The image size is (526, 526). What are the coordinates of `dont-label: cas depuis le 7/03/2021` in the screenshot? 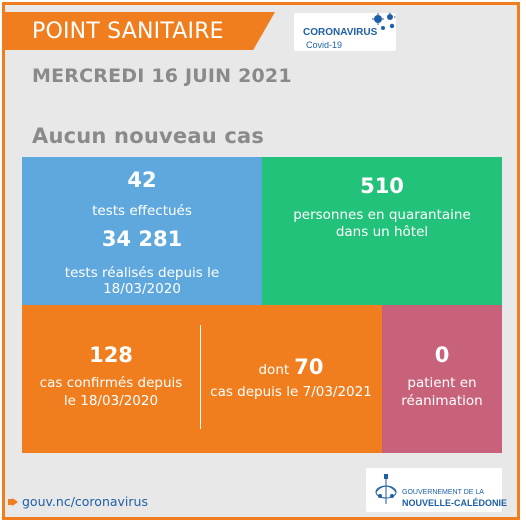 It's located at (291, 392).